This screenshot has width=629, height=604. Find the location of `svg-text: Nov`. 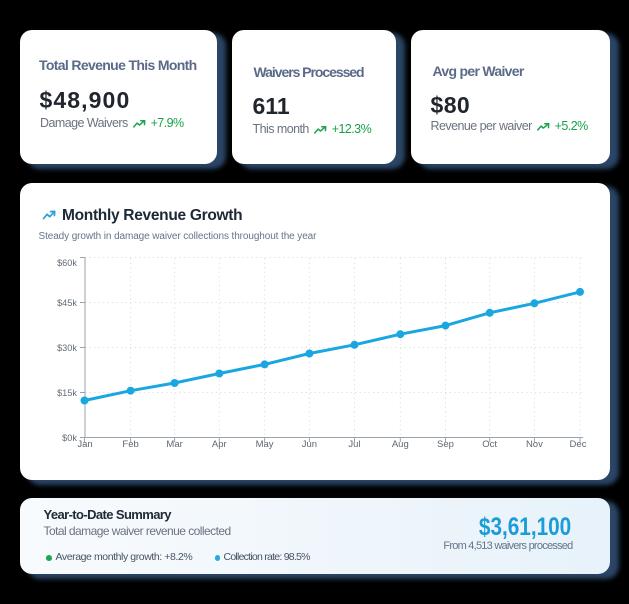

svg-text: Nov is located at coordinates (534, 444).